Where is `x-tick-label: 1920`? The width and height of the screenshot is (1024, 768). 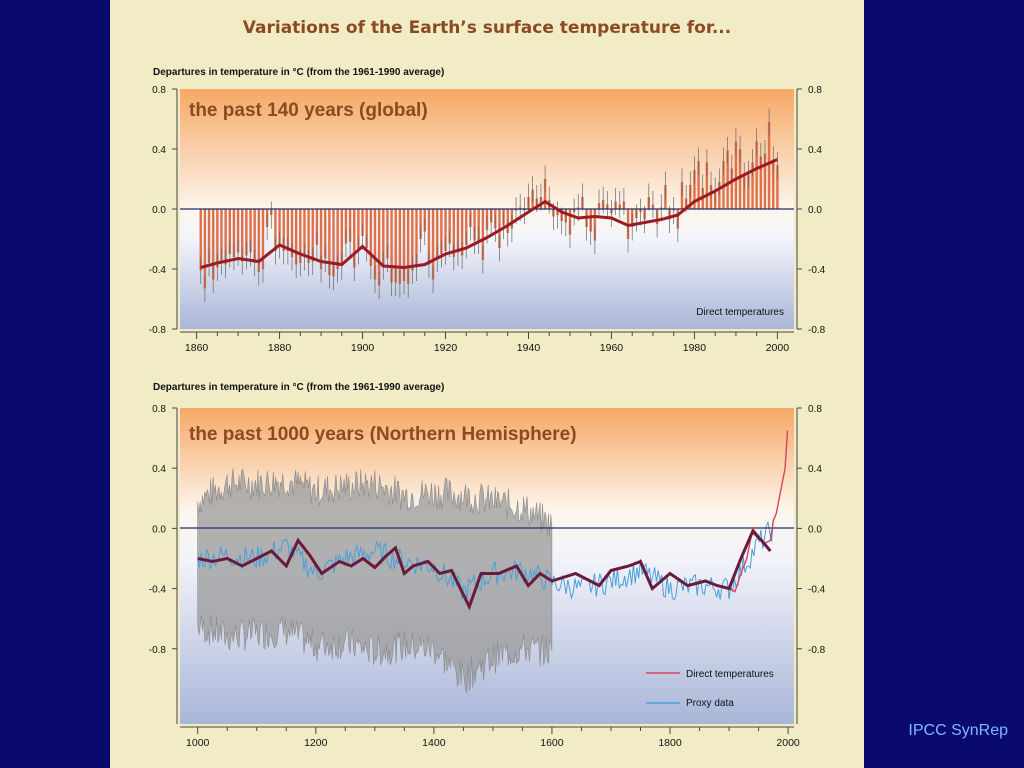 x-tick-label: 1920 is located at coordinates (446, 348).